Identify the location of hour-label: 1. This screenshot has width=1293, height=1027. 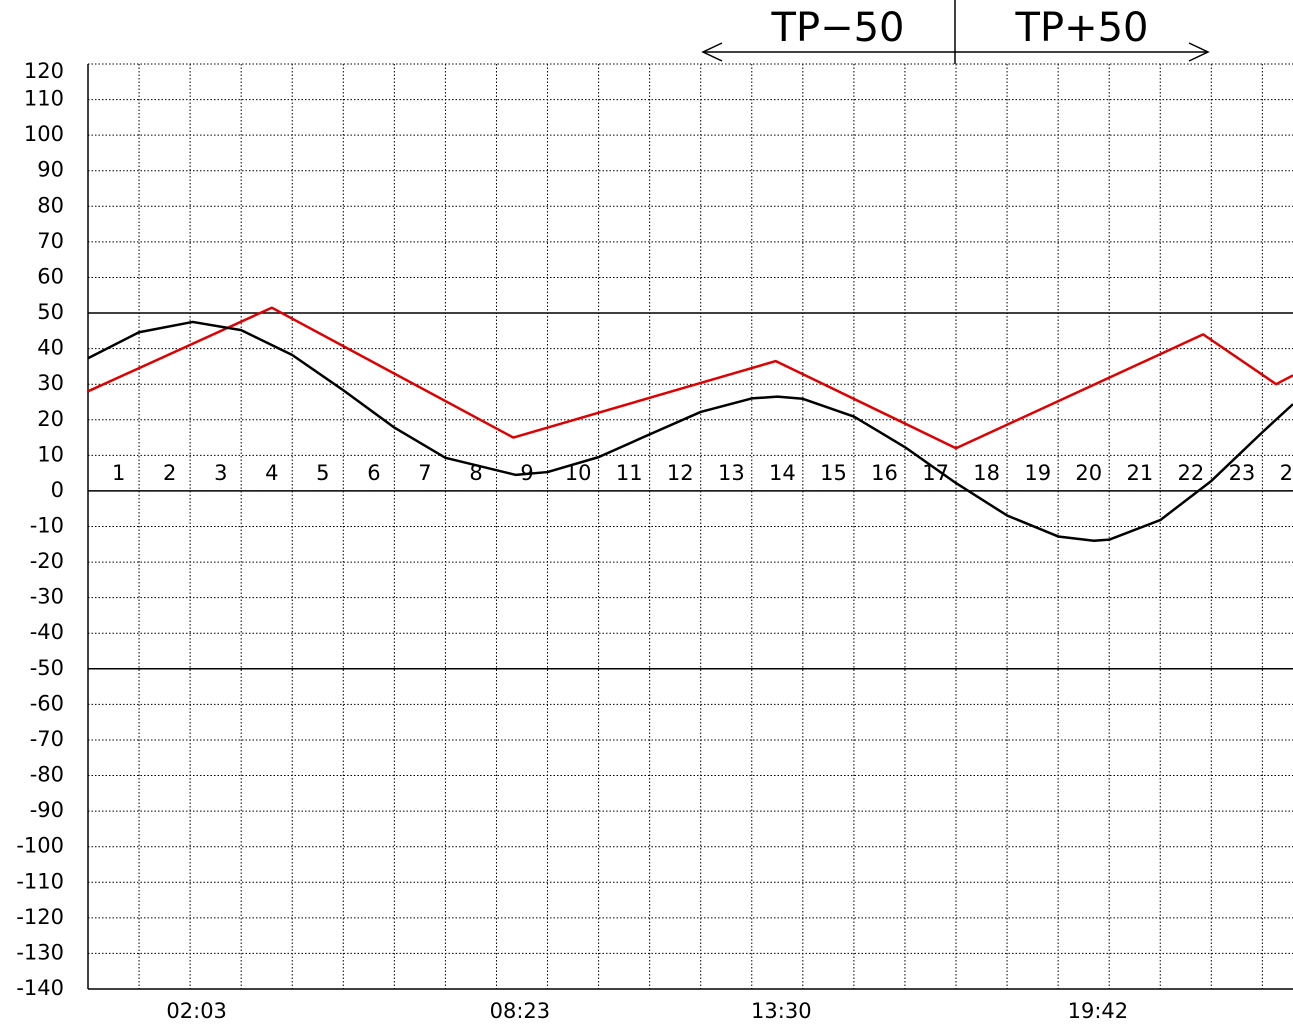
(118, 473).